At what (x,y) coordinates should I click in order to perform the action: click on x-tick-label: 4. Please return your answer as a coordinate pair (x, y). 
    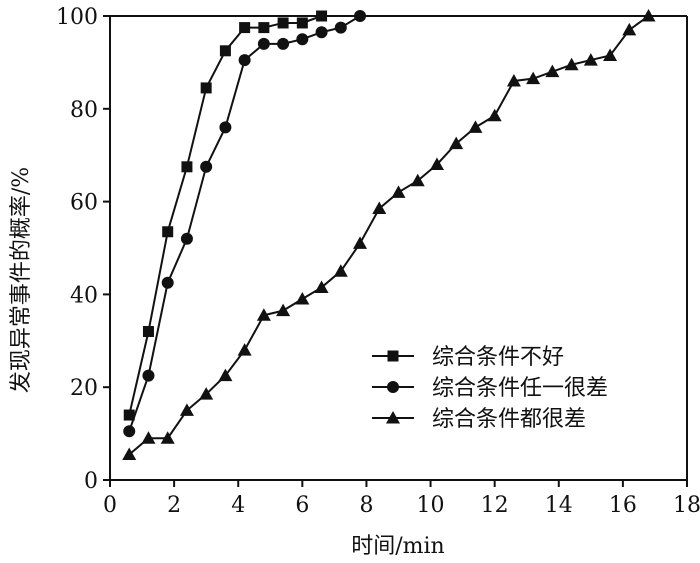
    Looking at the image, I should click on (238, 505).